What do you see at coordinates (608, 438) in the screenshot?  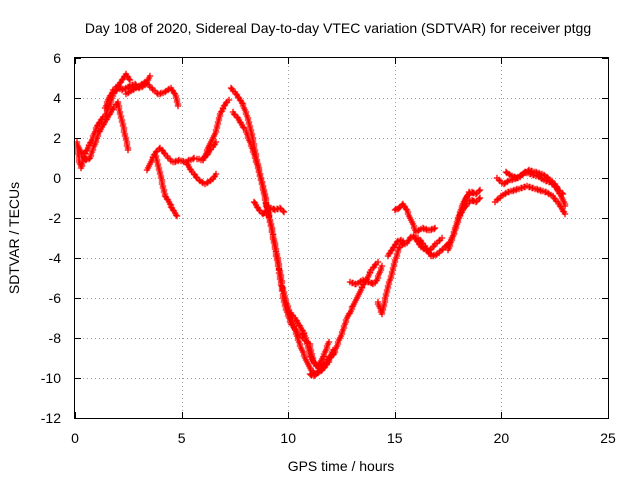 I see `x-tick-label: 25` at bounding box center [608, 438].